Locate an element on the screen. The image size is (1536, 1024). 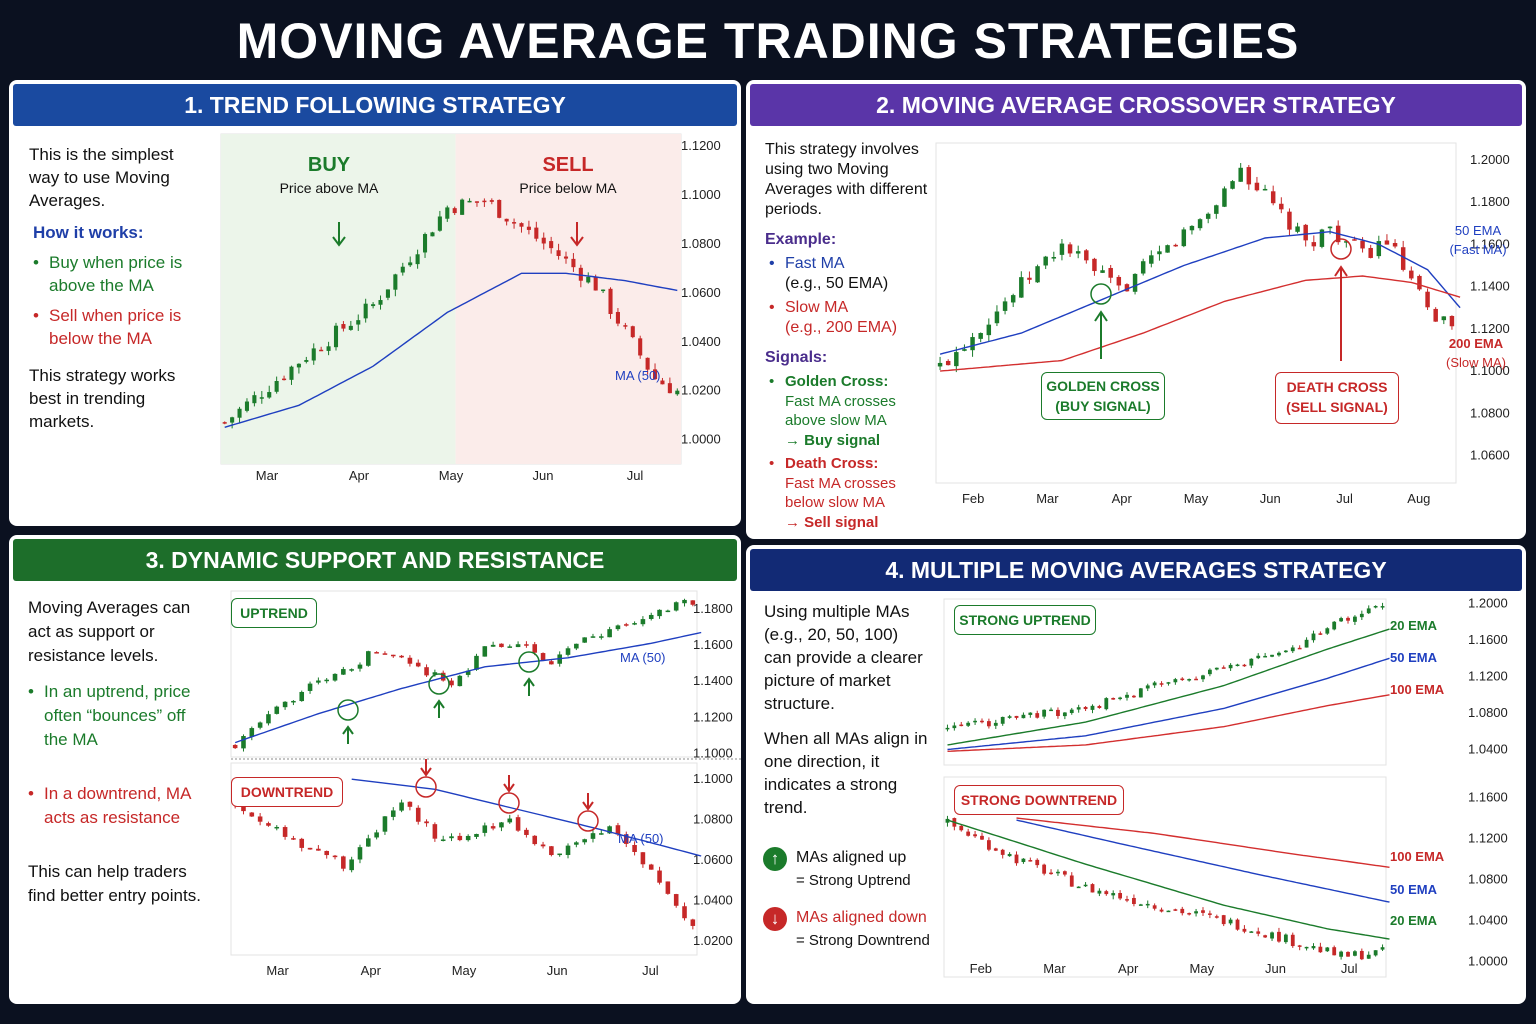
buy-rule-text: when price is above the MA is located at coordinates (116, 274).